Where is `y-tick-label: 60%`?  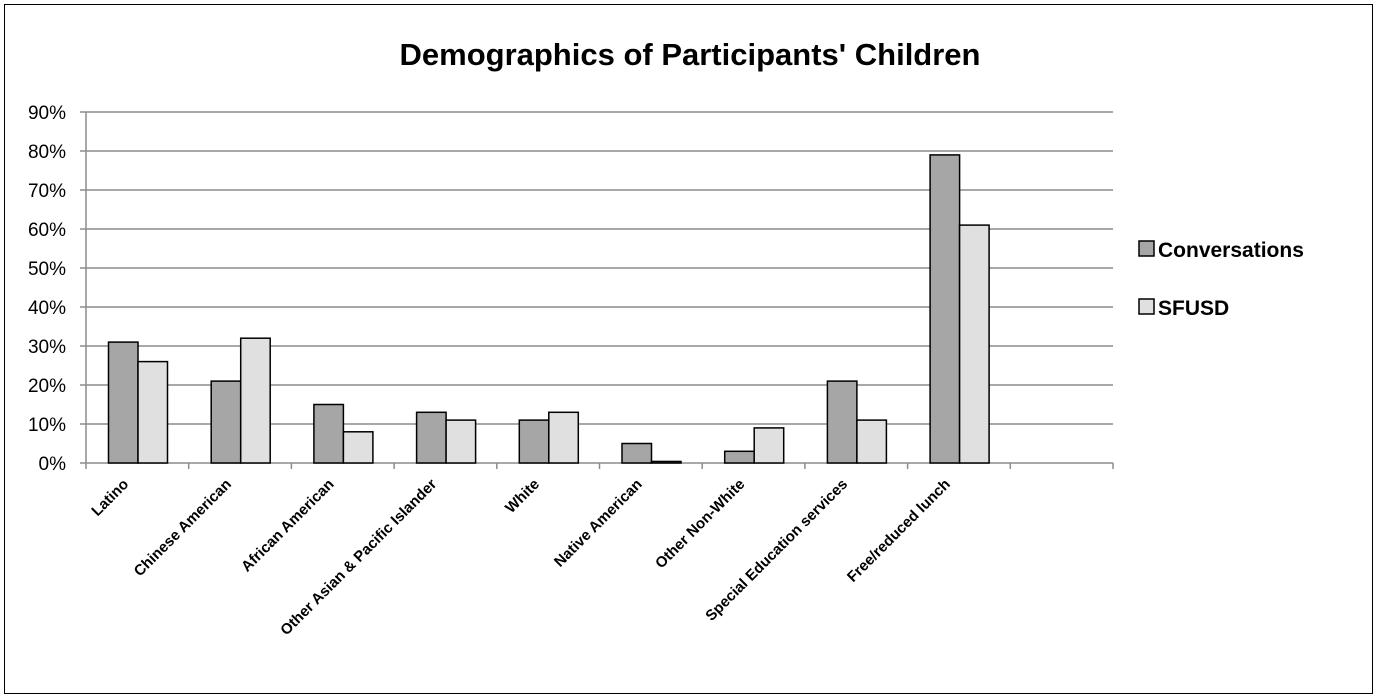 y-tick-label: 60% is located at coordinates (47, 230).